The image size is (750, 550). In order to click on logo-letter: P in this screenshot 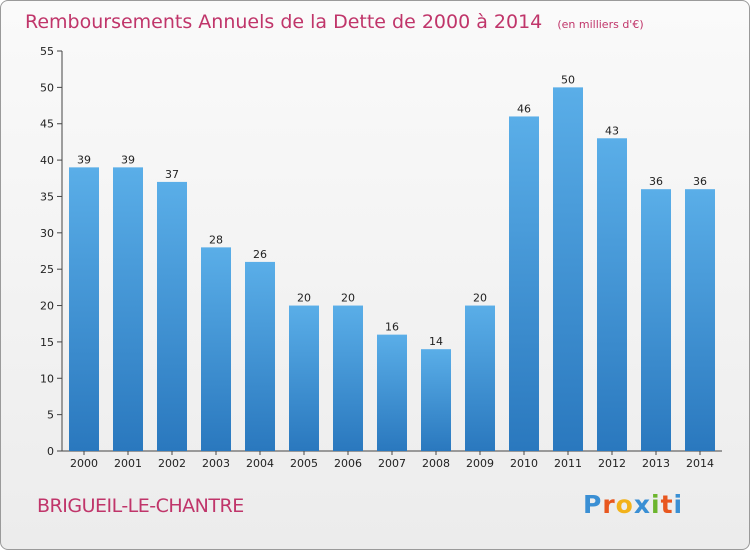, I will do `click(593, 504)`.